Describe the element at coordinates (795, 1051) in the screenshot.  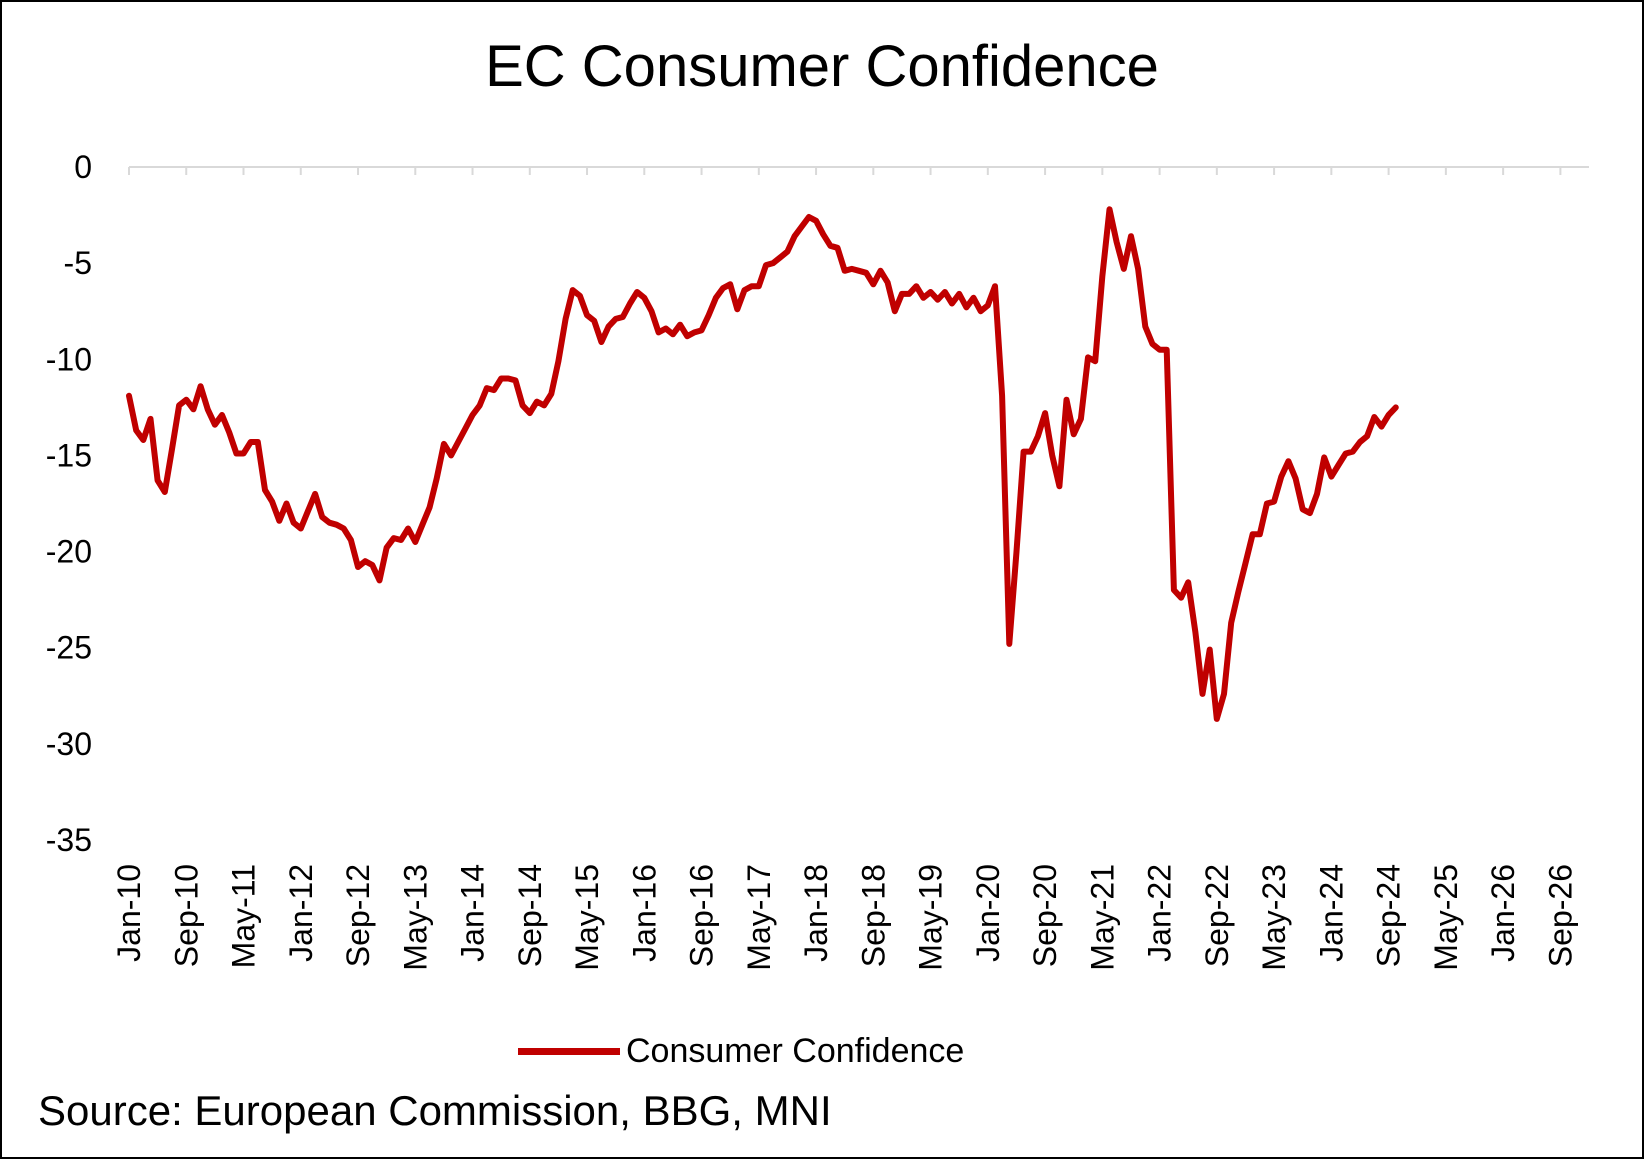
I see `legend-label: Consumer Confidence` at that location.